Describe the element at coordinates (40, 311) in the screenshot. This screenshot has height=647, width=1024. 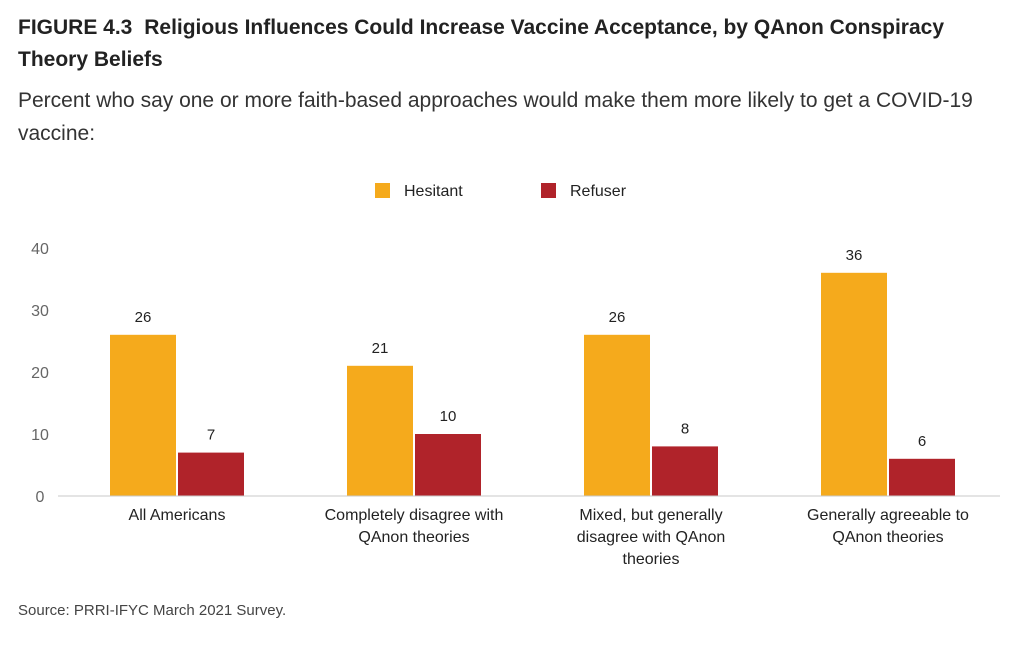
I see `y-tick-label: 30` at that location.